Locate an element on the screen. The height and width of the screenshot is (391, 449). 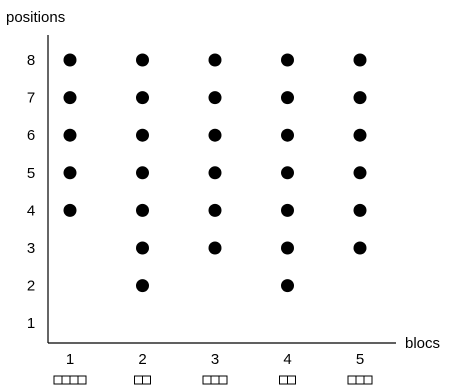
x-tick-labels: 1 2 3 4 5 is located at coordinates (215, 359).